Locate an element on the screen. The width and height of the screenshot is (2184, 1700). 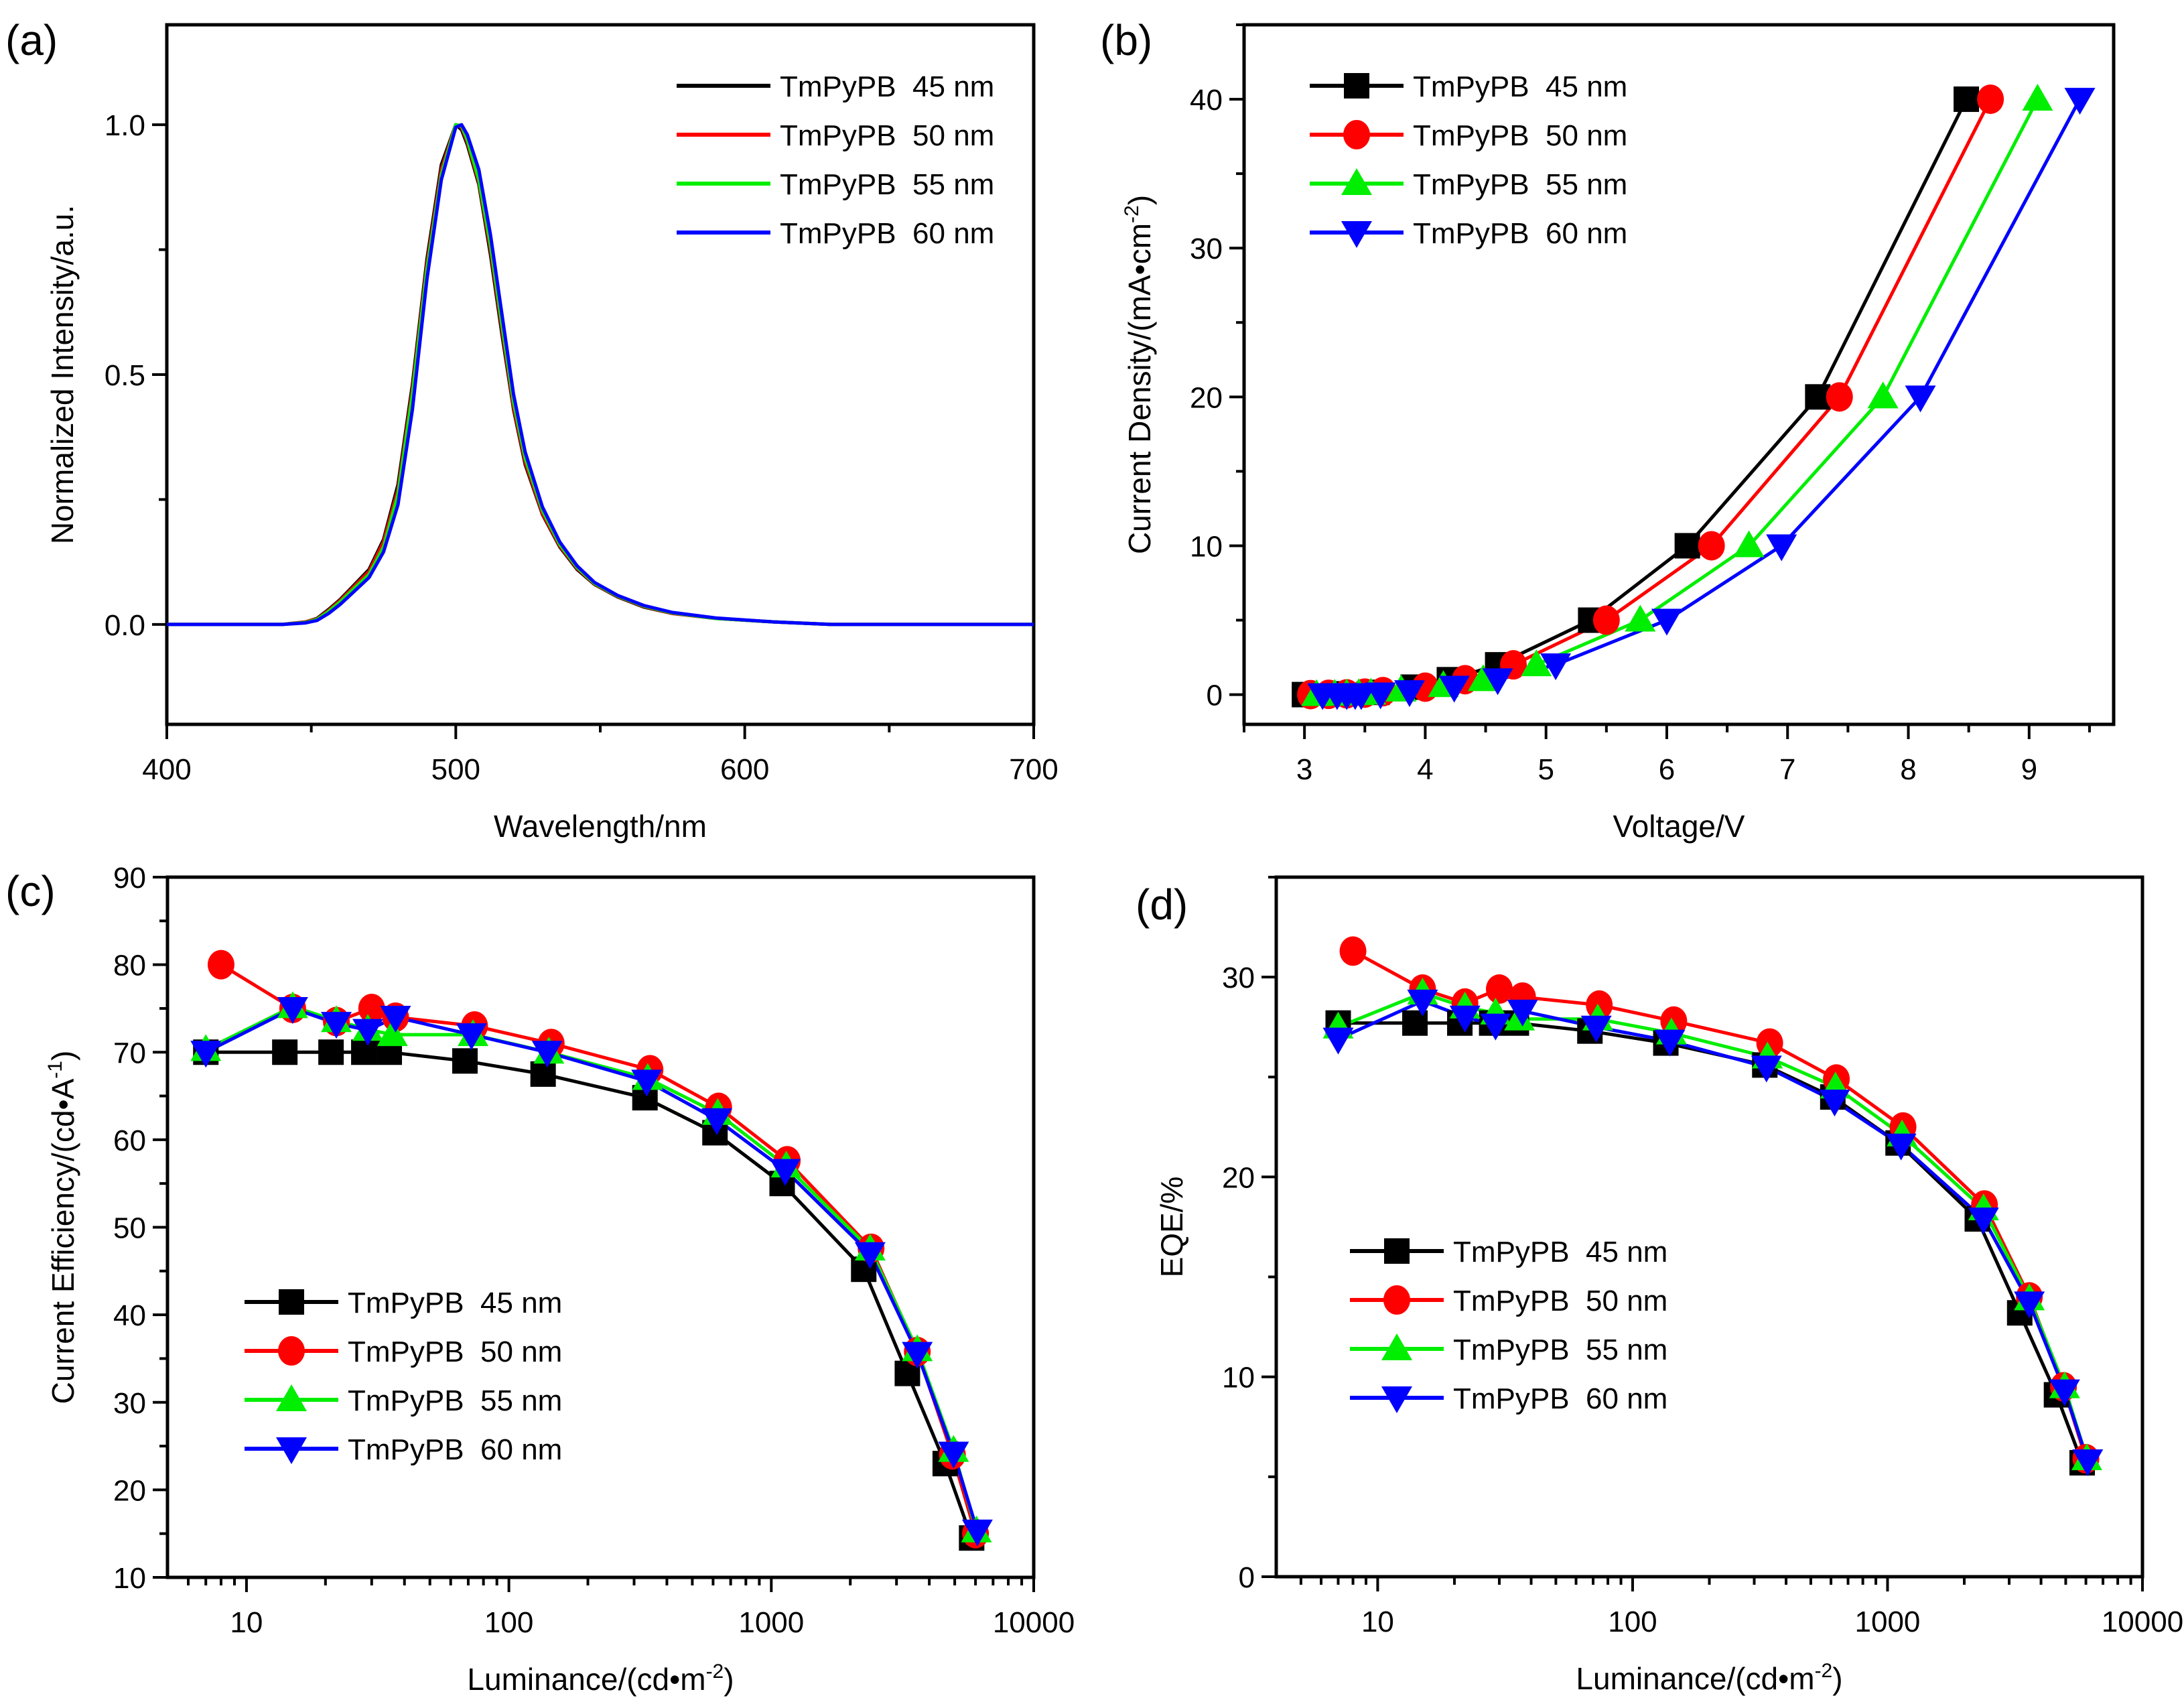
y-tick-label: 50 is located at coordinates (129, 1228).